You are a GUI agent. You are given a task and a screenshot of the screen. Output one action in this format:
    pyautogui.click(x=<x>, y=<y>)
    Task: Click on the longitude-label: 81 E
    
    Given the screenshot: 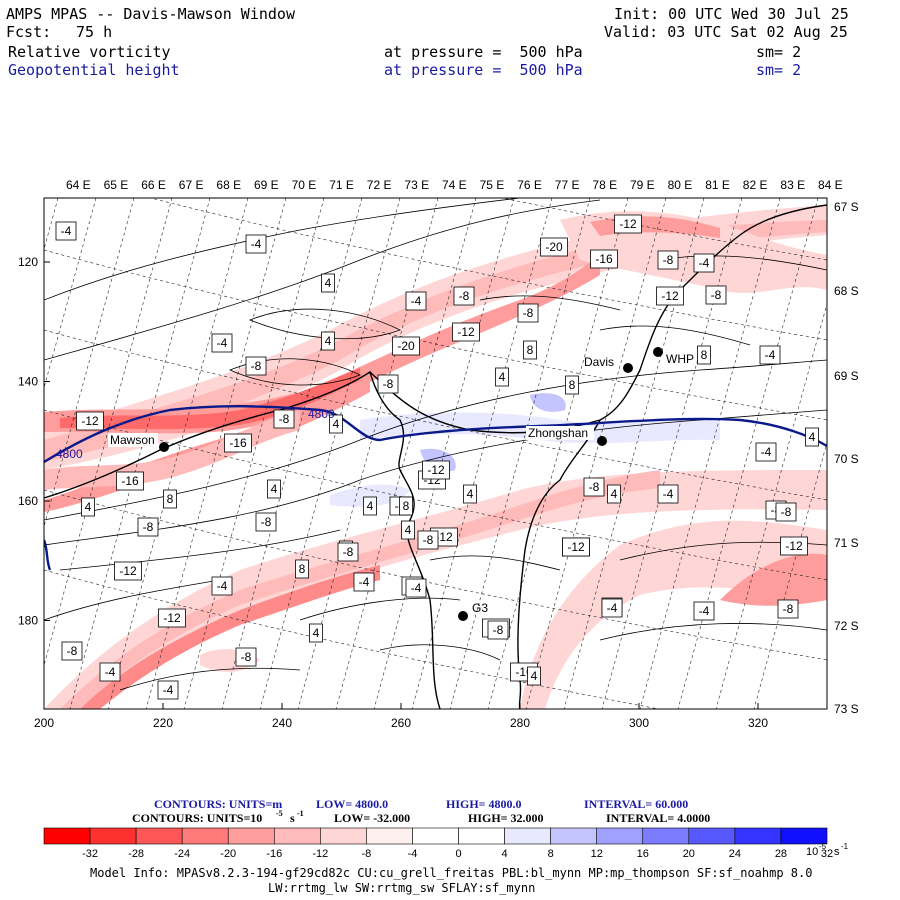 What is the action you would take?
    pyautogui.click(x=717, y=185)
    